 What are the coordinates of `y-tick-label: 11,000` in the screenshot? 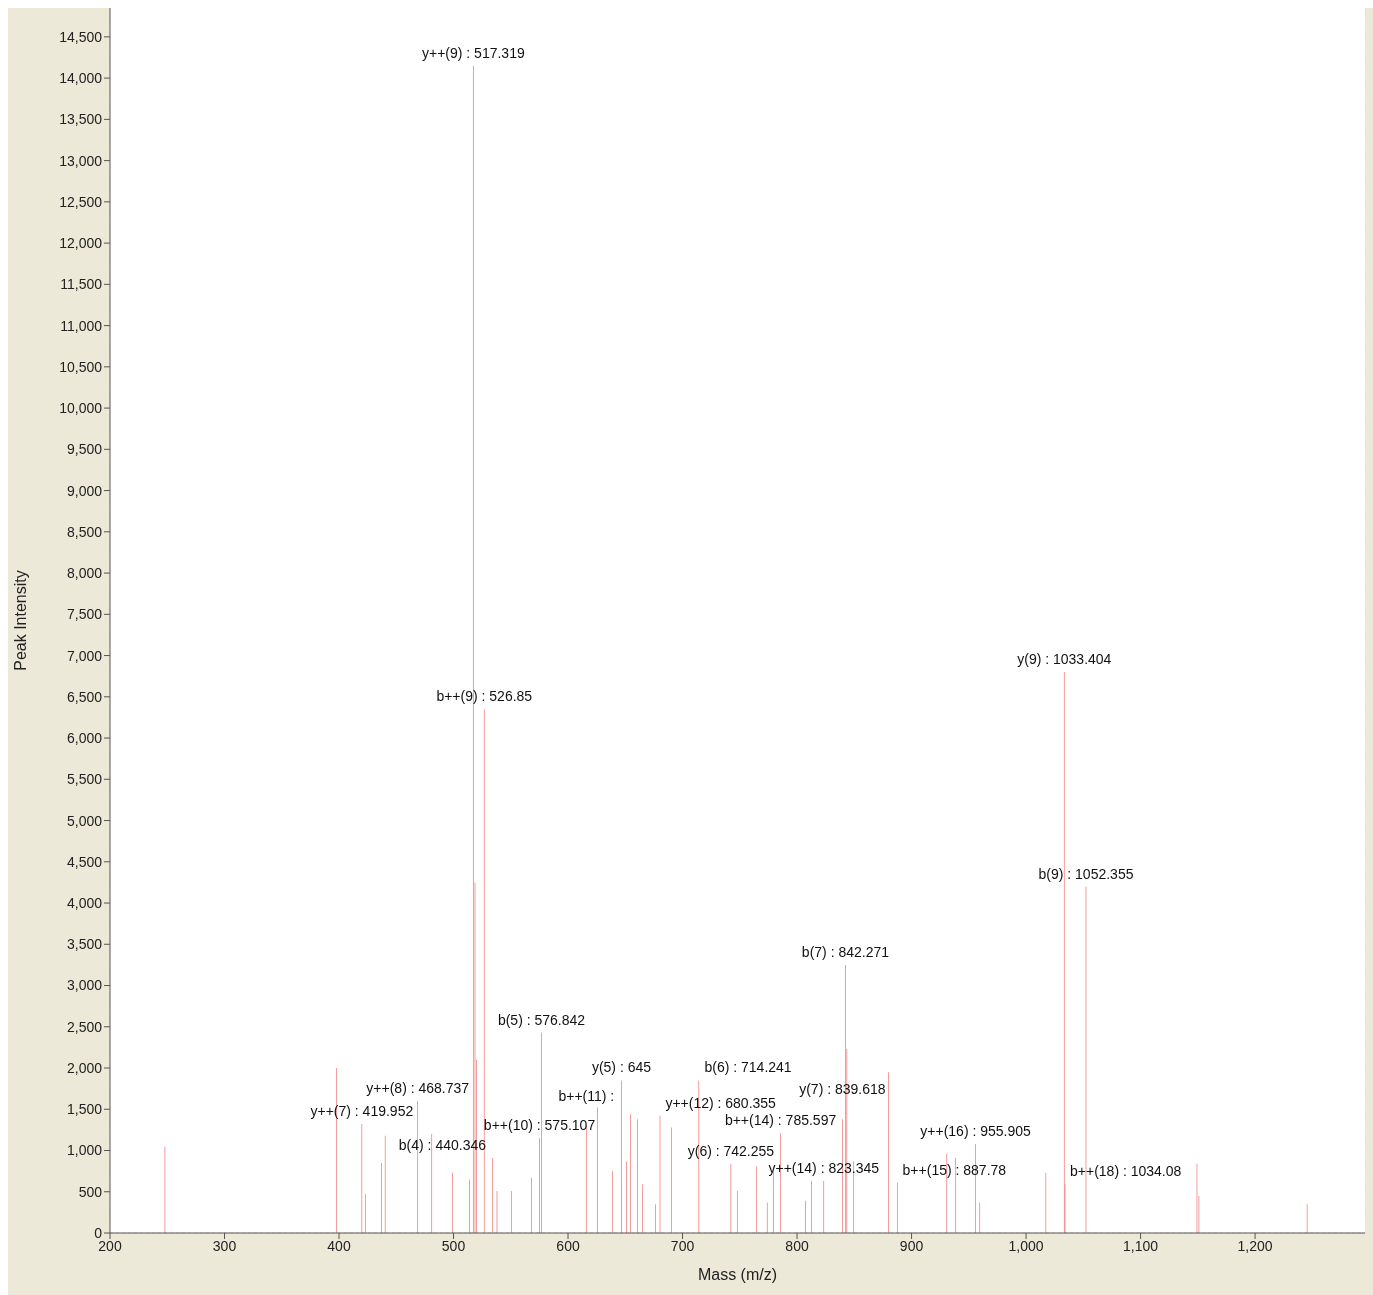 It's located at (81, 325).